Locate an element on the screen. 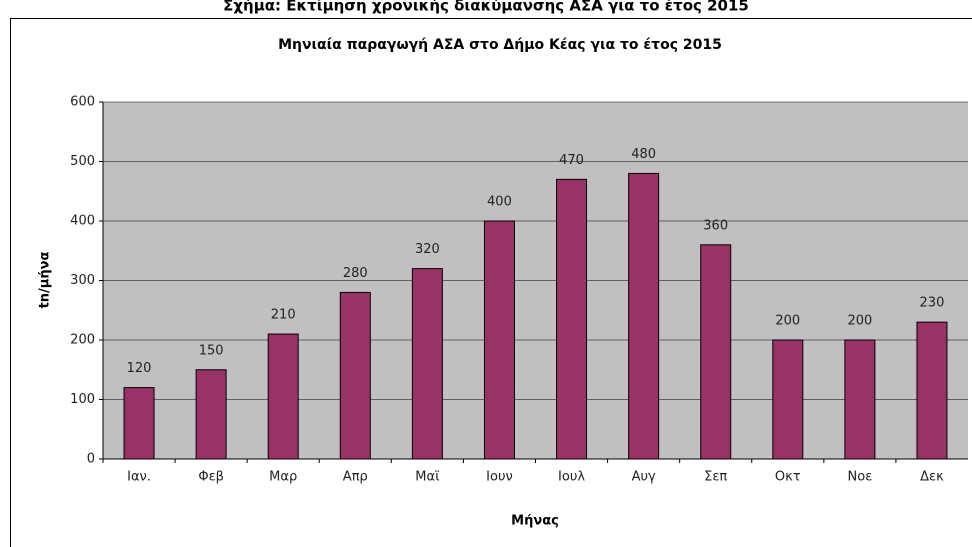  data-label: 230 is located at coordinates (932, 303).